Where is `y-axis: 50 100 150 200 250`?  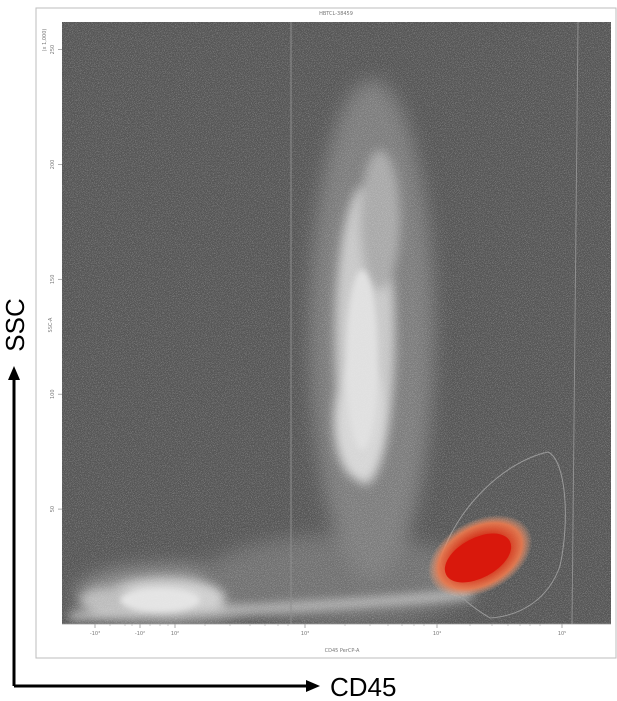 y-axis: 50 100 150 200 250 is located at coordinates (56, 278).